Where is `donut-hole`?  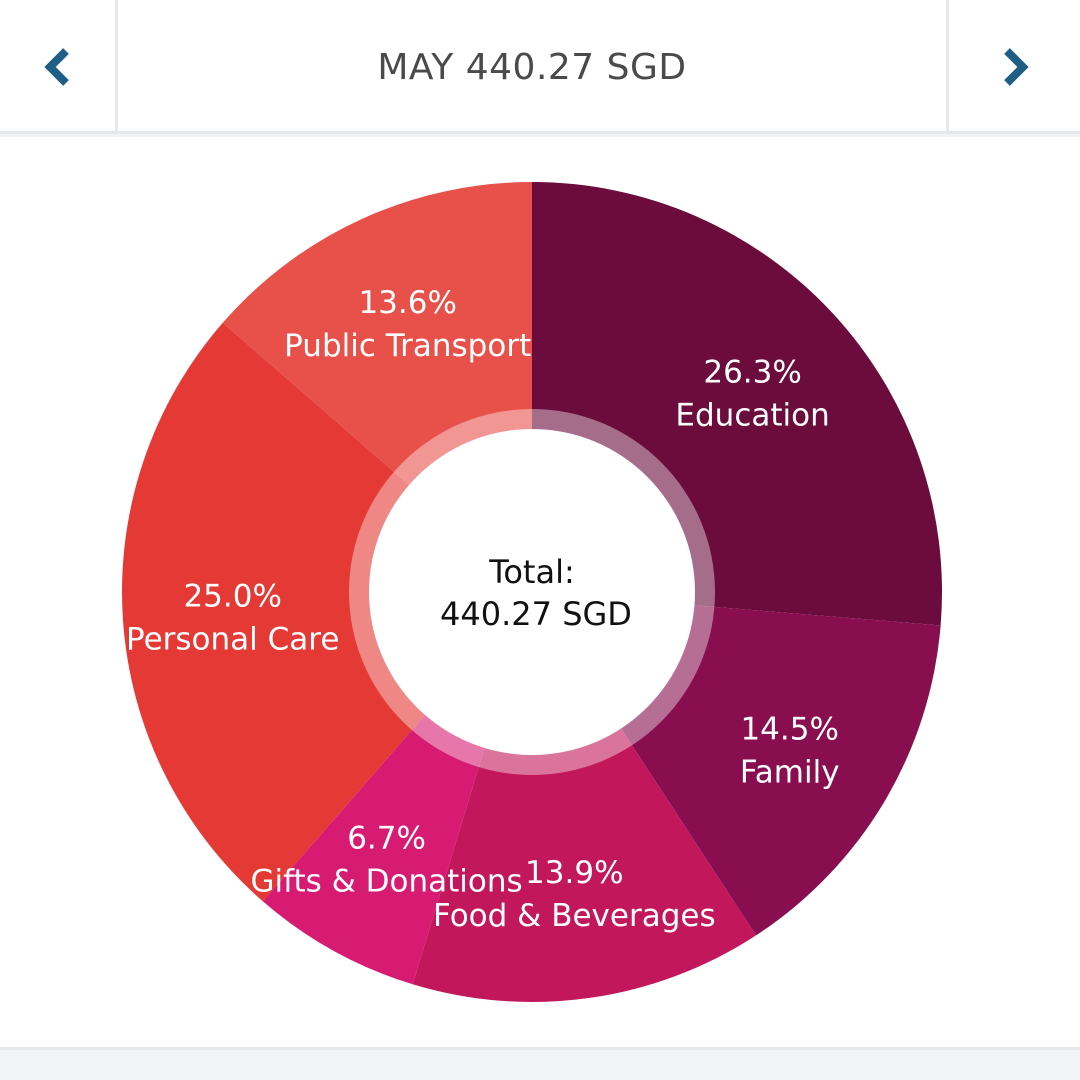
donut-hole is located at coordinates (532, 592).